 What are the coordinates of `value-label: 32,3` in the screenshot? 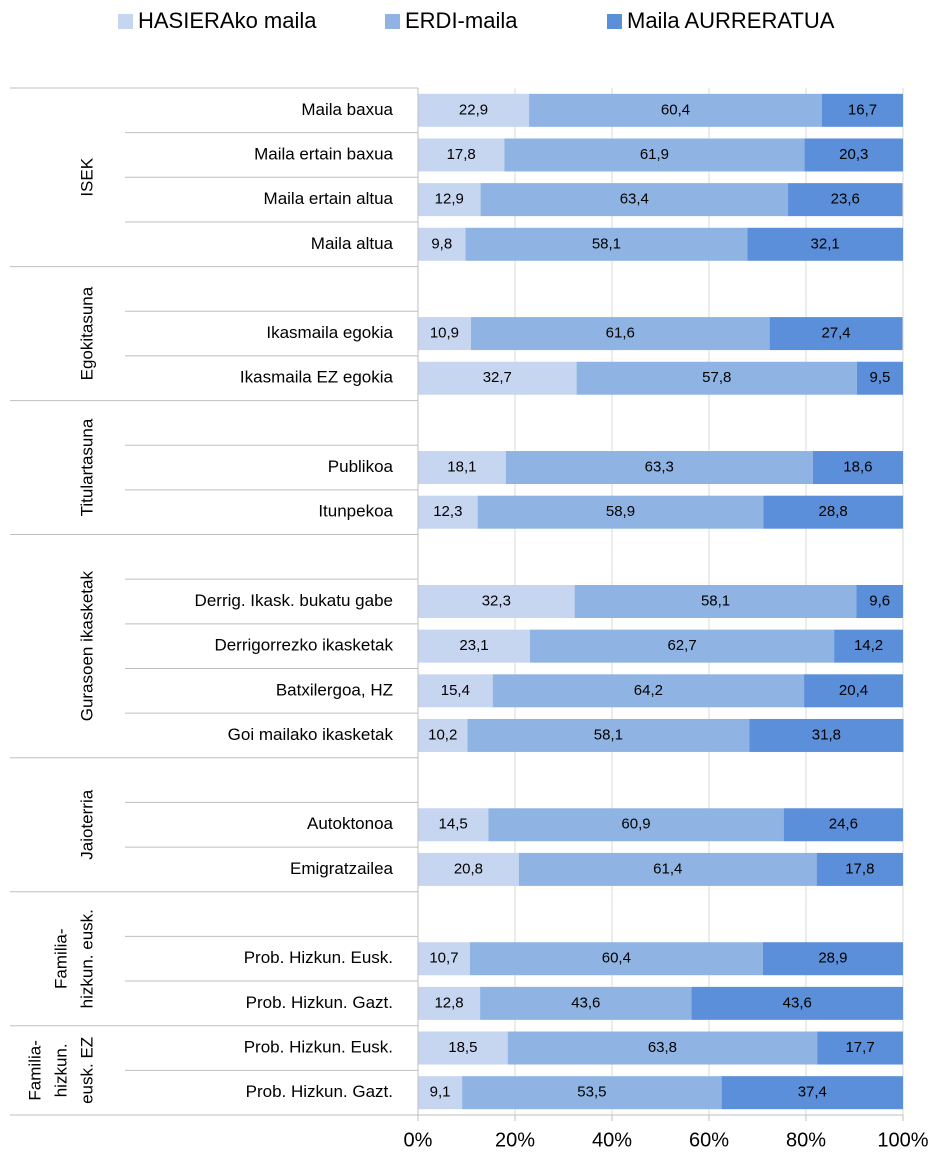 It's located at (496, 600).